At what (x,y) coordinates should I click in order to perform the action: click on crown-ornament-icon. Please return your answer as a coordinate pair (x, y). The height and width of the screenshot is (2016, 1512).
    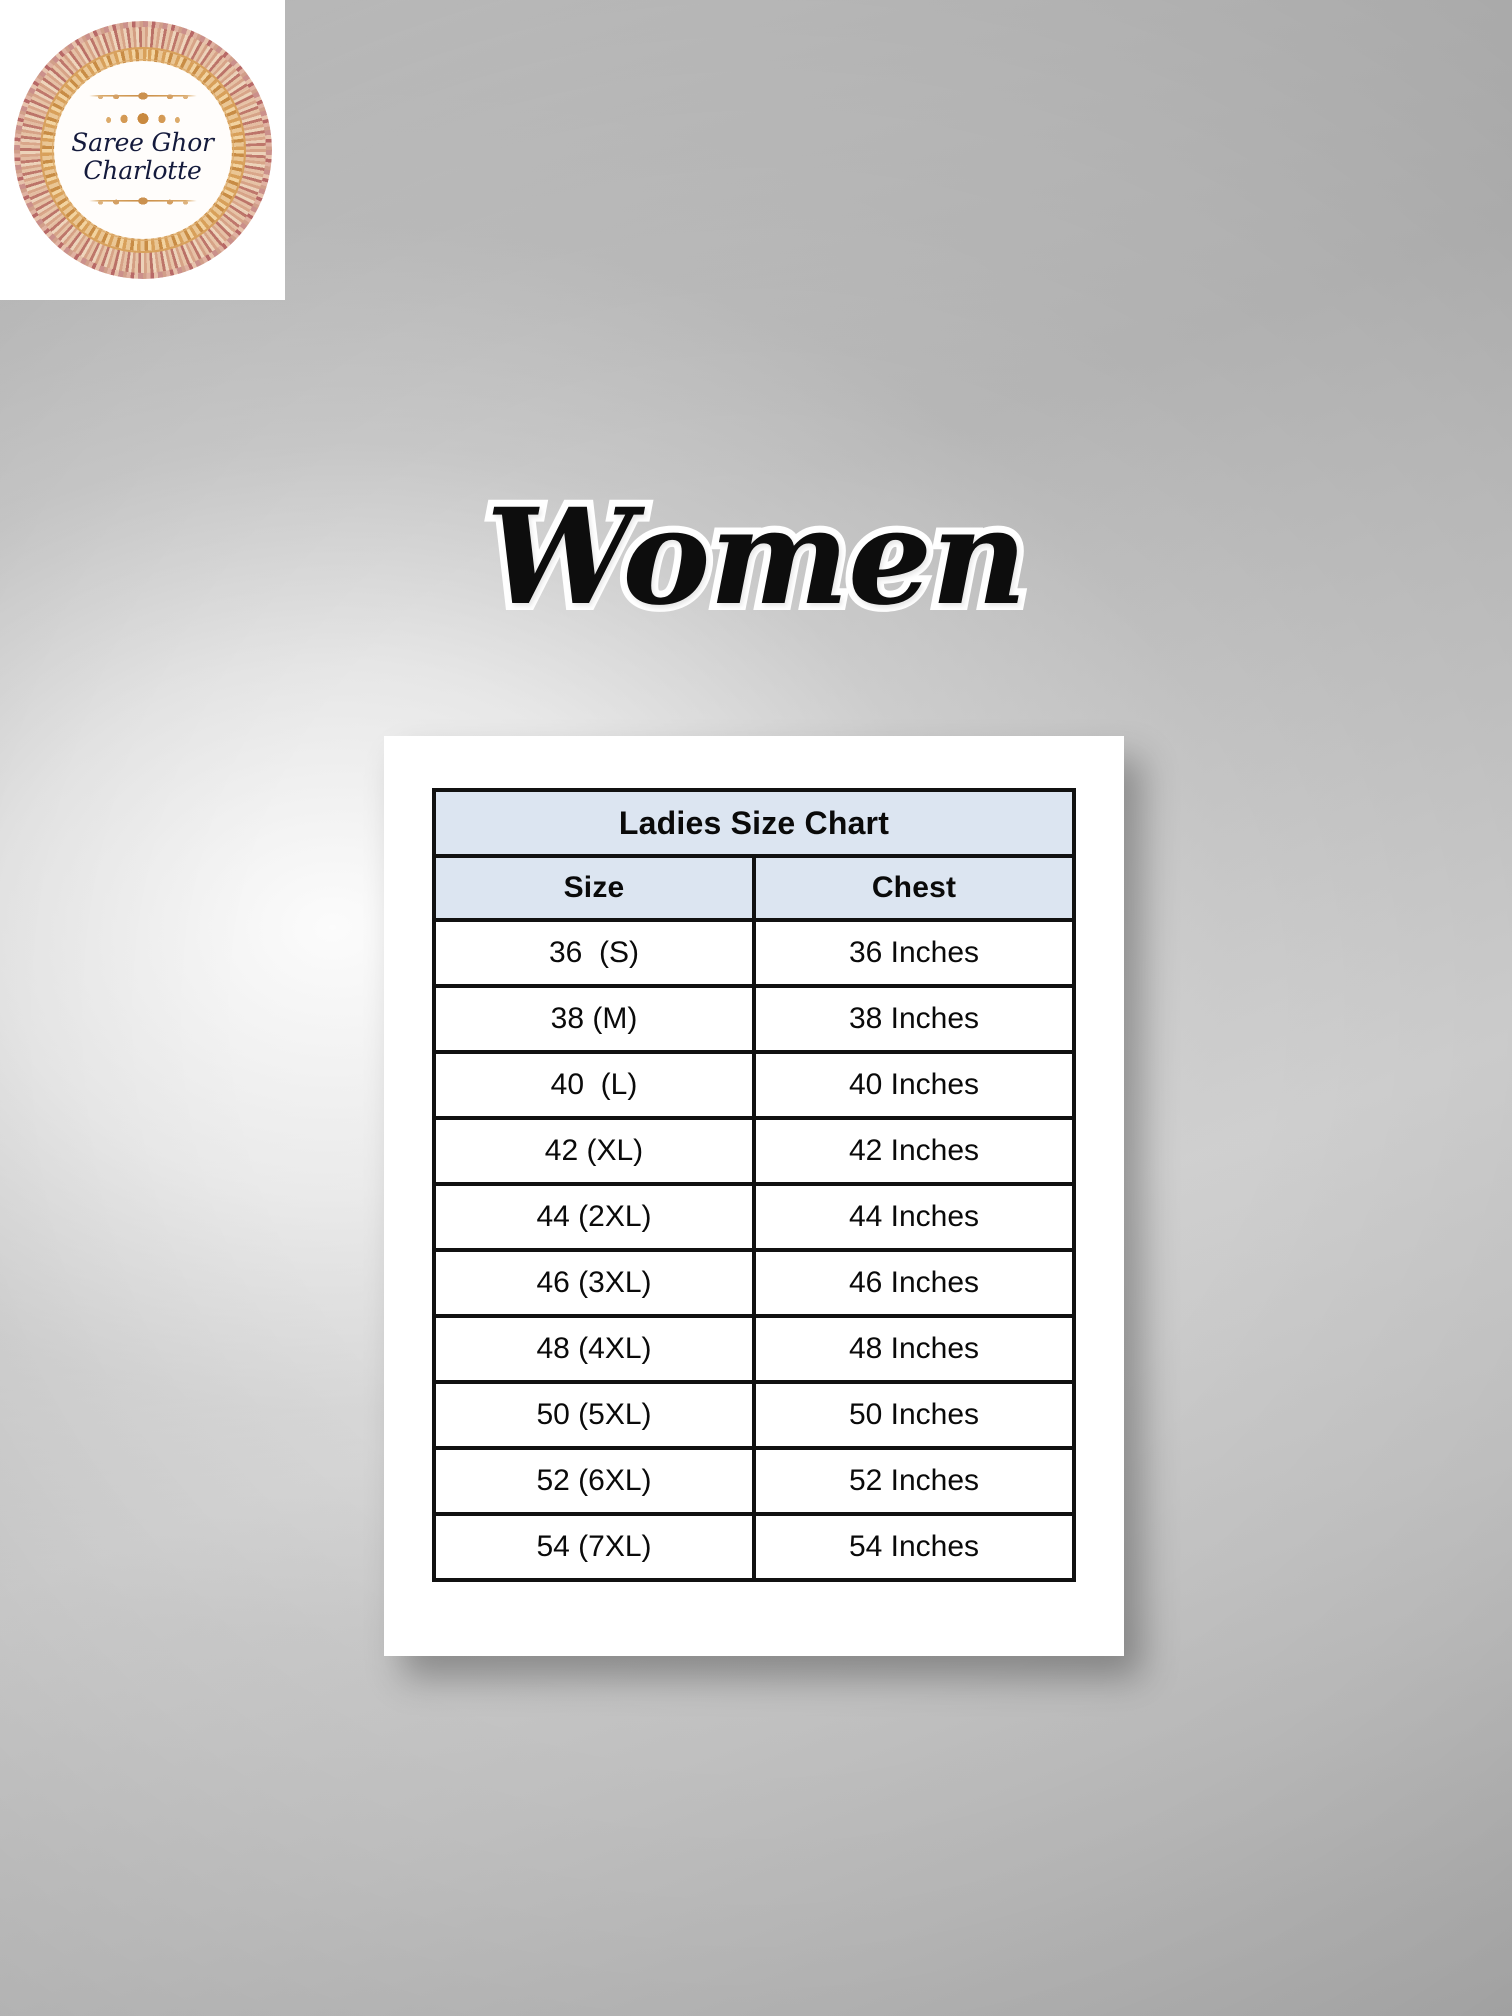
    Looking at the image, I should click on (142, 115).